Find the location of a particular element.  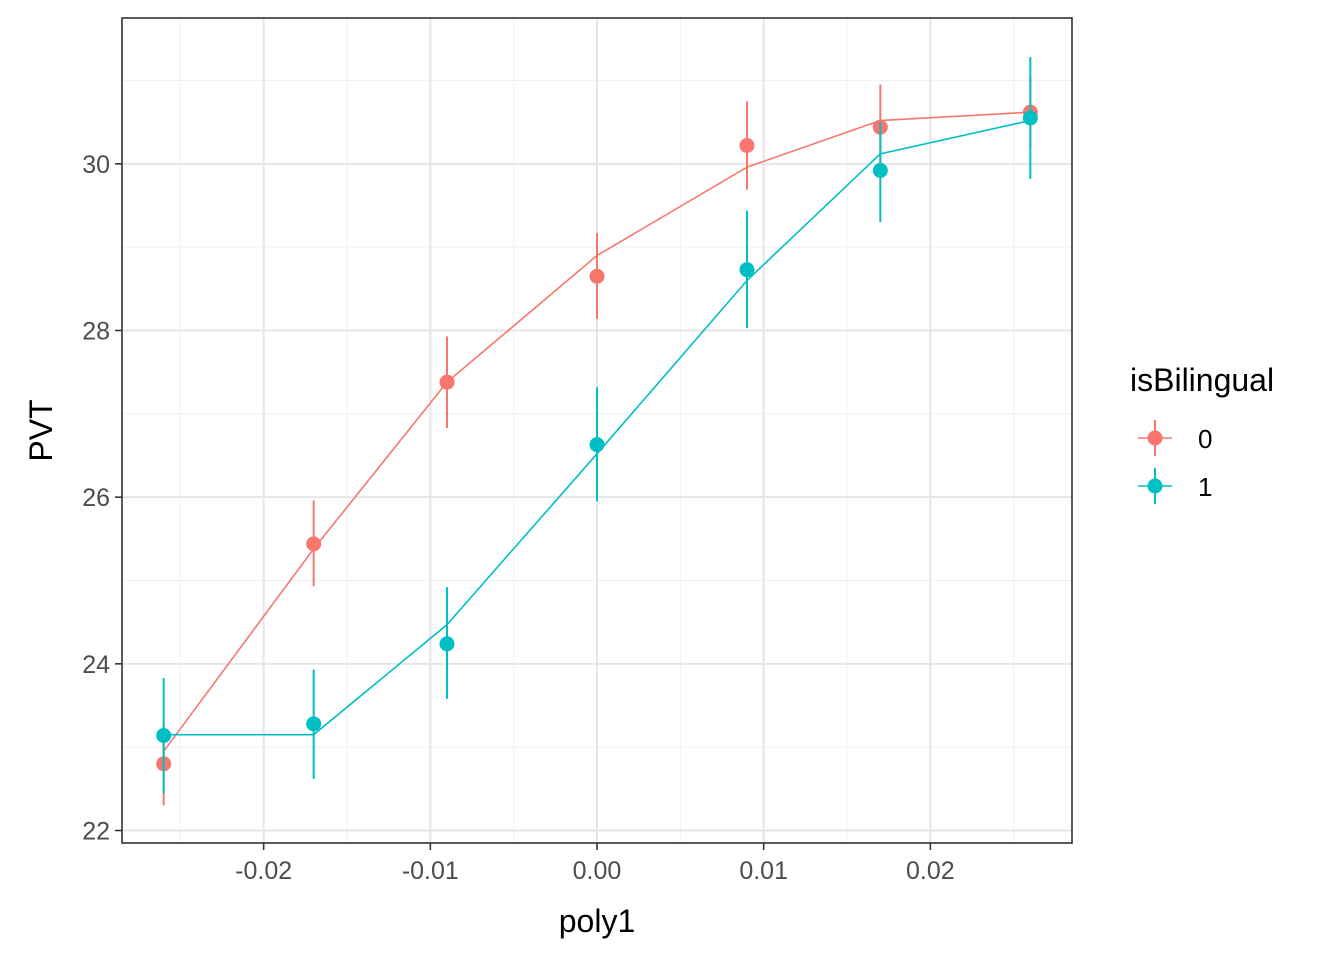

y-tick-label: 26 is located at coordinates (96, 498).